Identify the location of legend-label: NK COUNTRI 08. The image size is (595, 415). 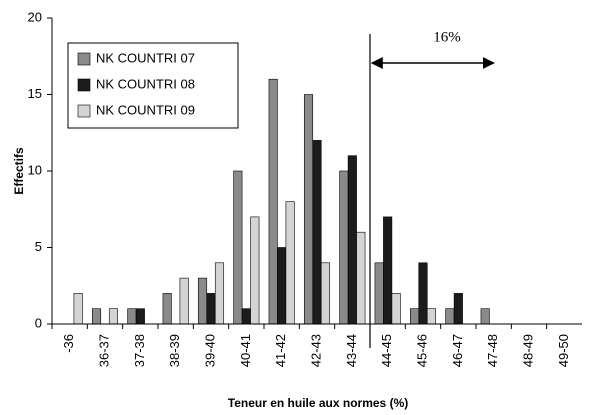
(145, 83).